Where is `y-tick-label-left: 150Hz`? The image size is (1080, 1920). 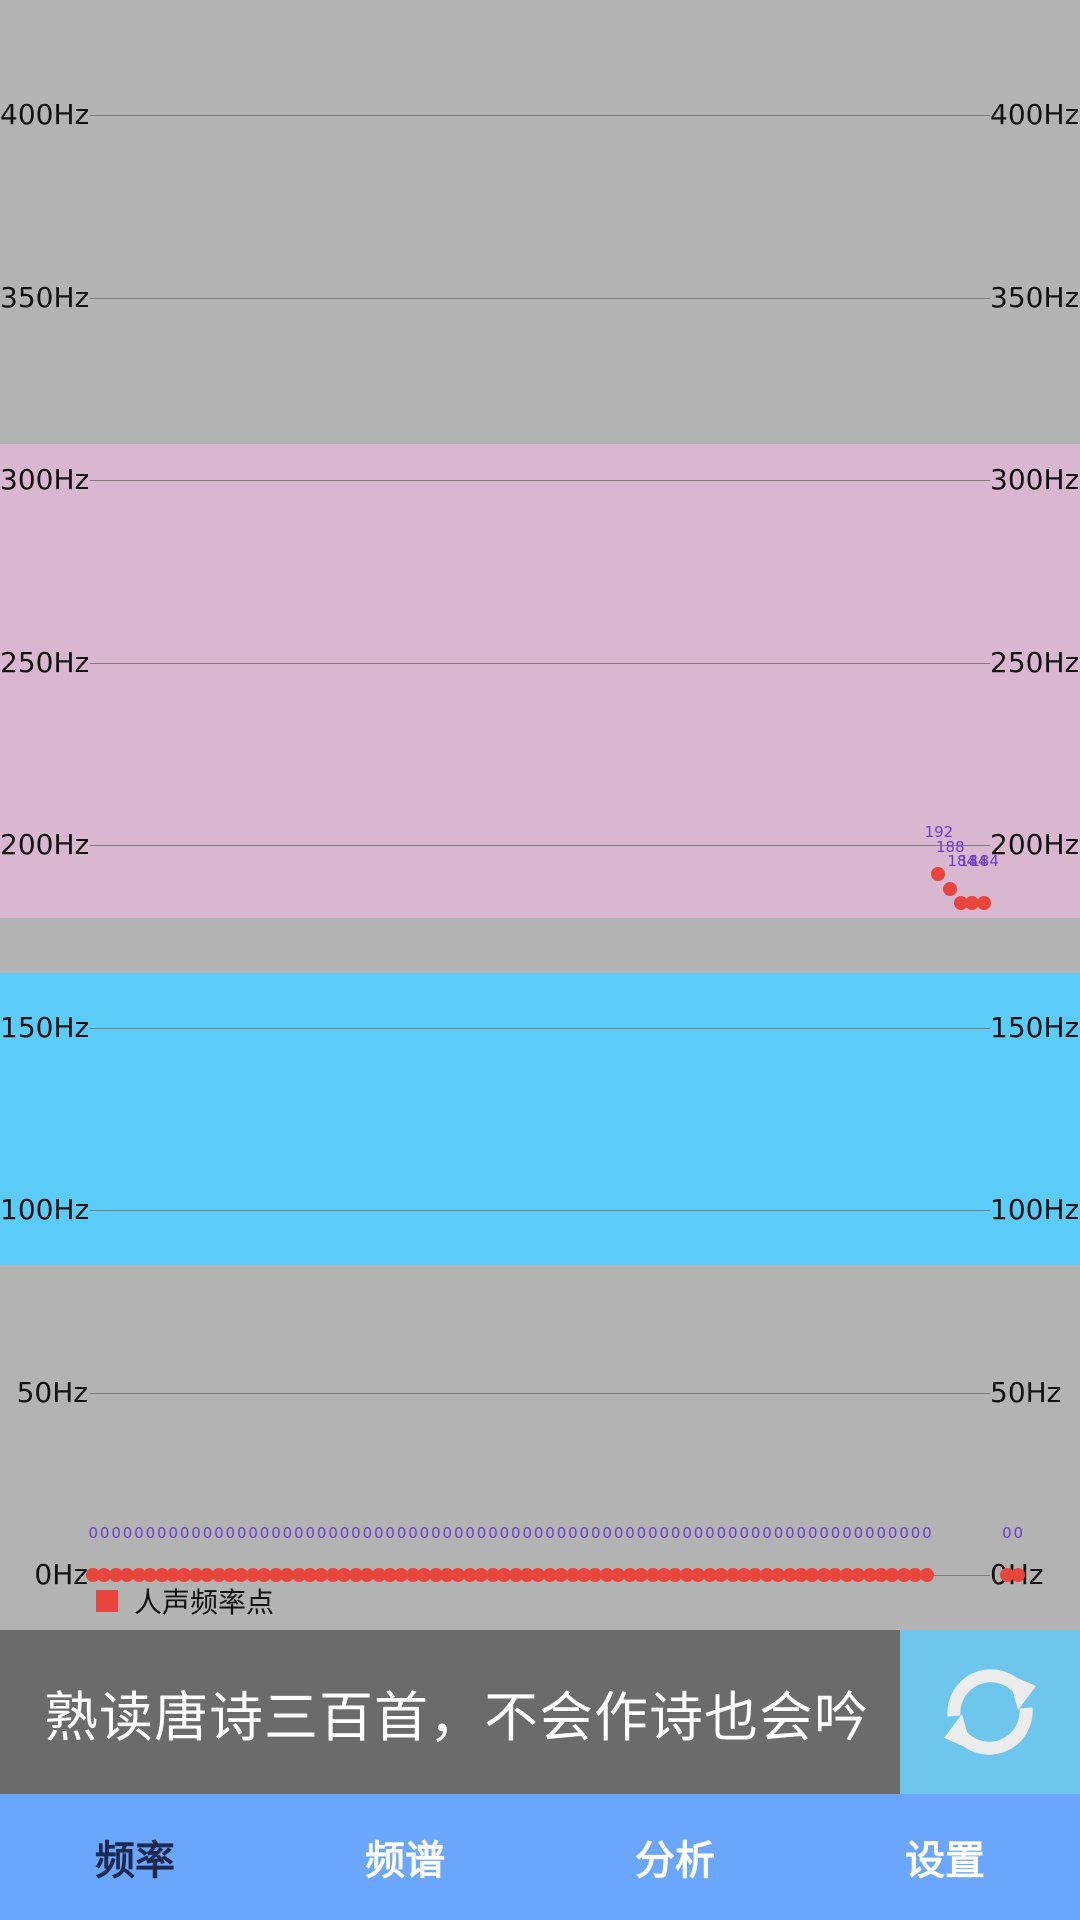 y-tick-label-left: 150Hz is located at coordinates (45, 1027).